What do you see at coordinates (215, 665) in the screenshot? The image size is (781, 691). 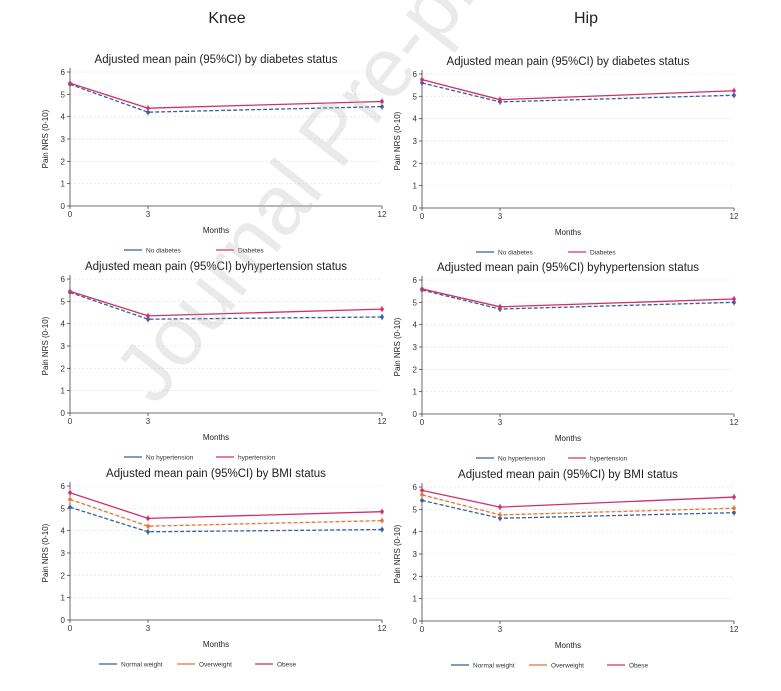 I see `legend-entry: Overweight` at bounding box center [215, 665].